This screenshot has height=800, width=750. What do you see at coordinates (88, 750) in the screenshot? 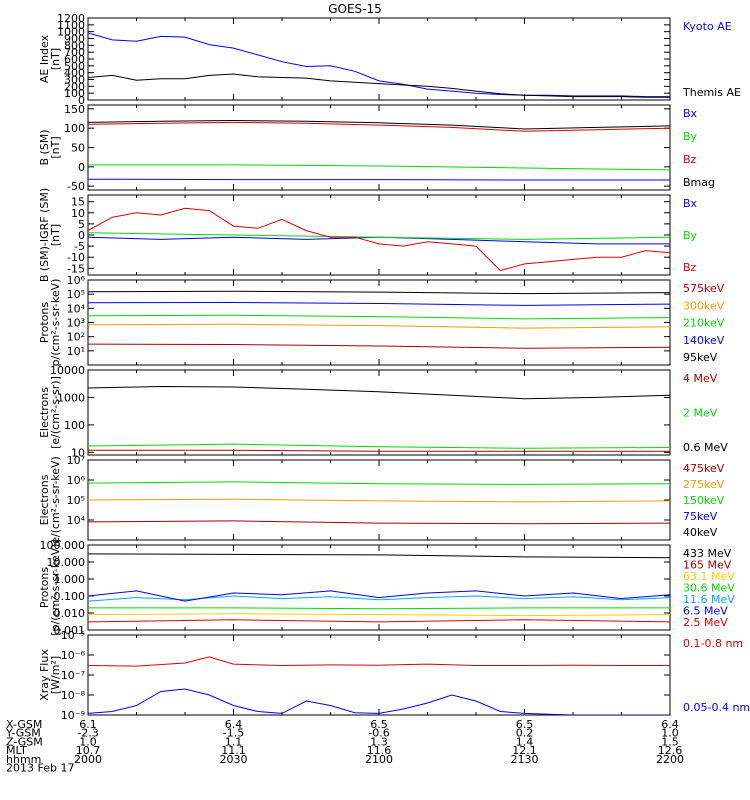
I see `ephemeris-value: 10.7` at bounding box center [88, 750].